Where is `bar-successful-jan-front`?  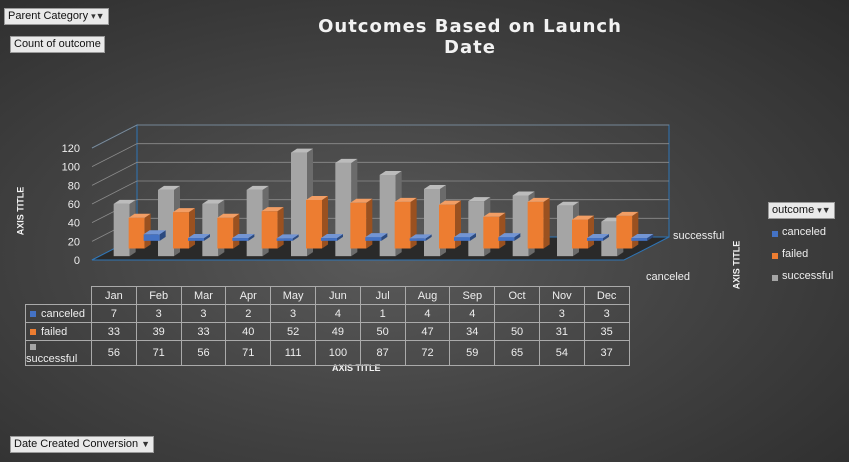 bar-successful-jan-front is located at coordinates (122, 230).